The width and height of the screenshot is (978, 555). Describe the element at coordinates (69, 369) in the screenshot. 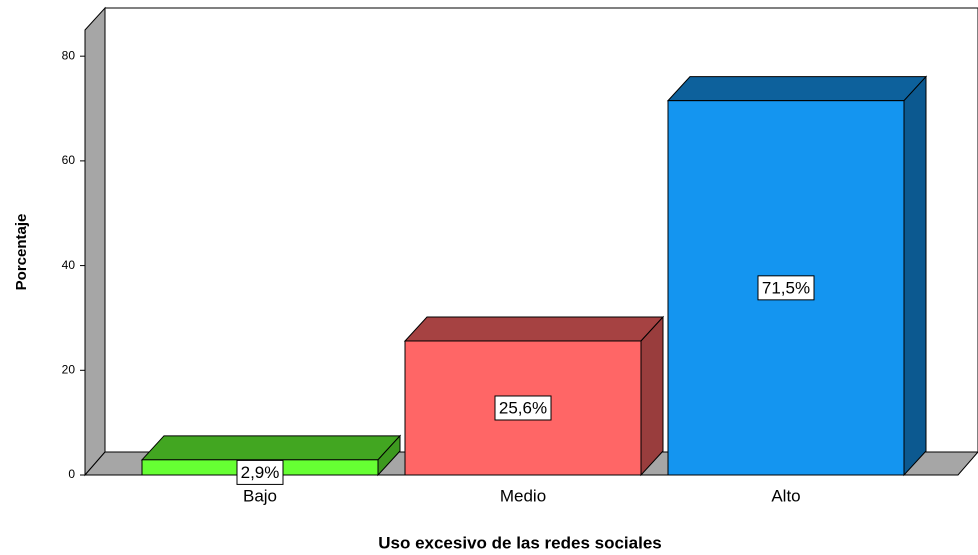

I see `y-tick-label: 20` at that location.